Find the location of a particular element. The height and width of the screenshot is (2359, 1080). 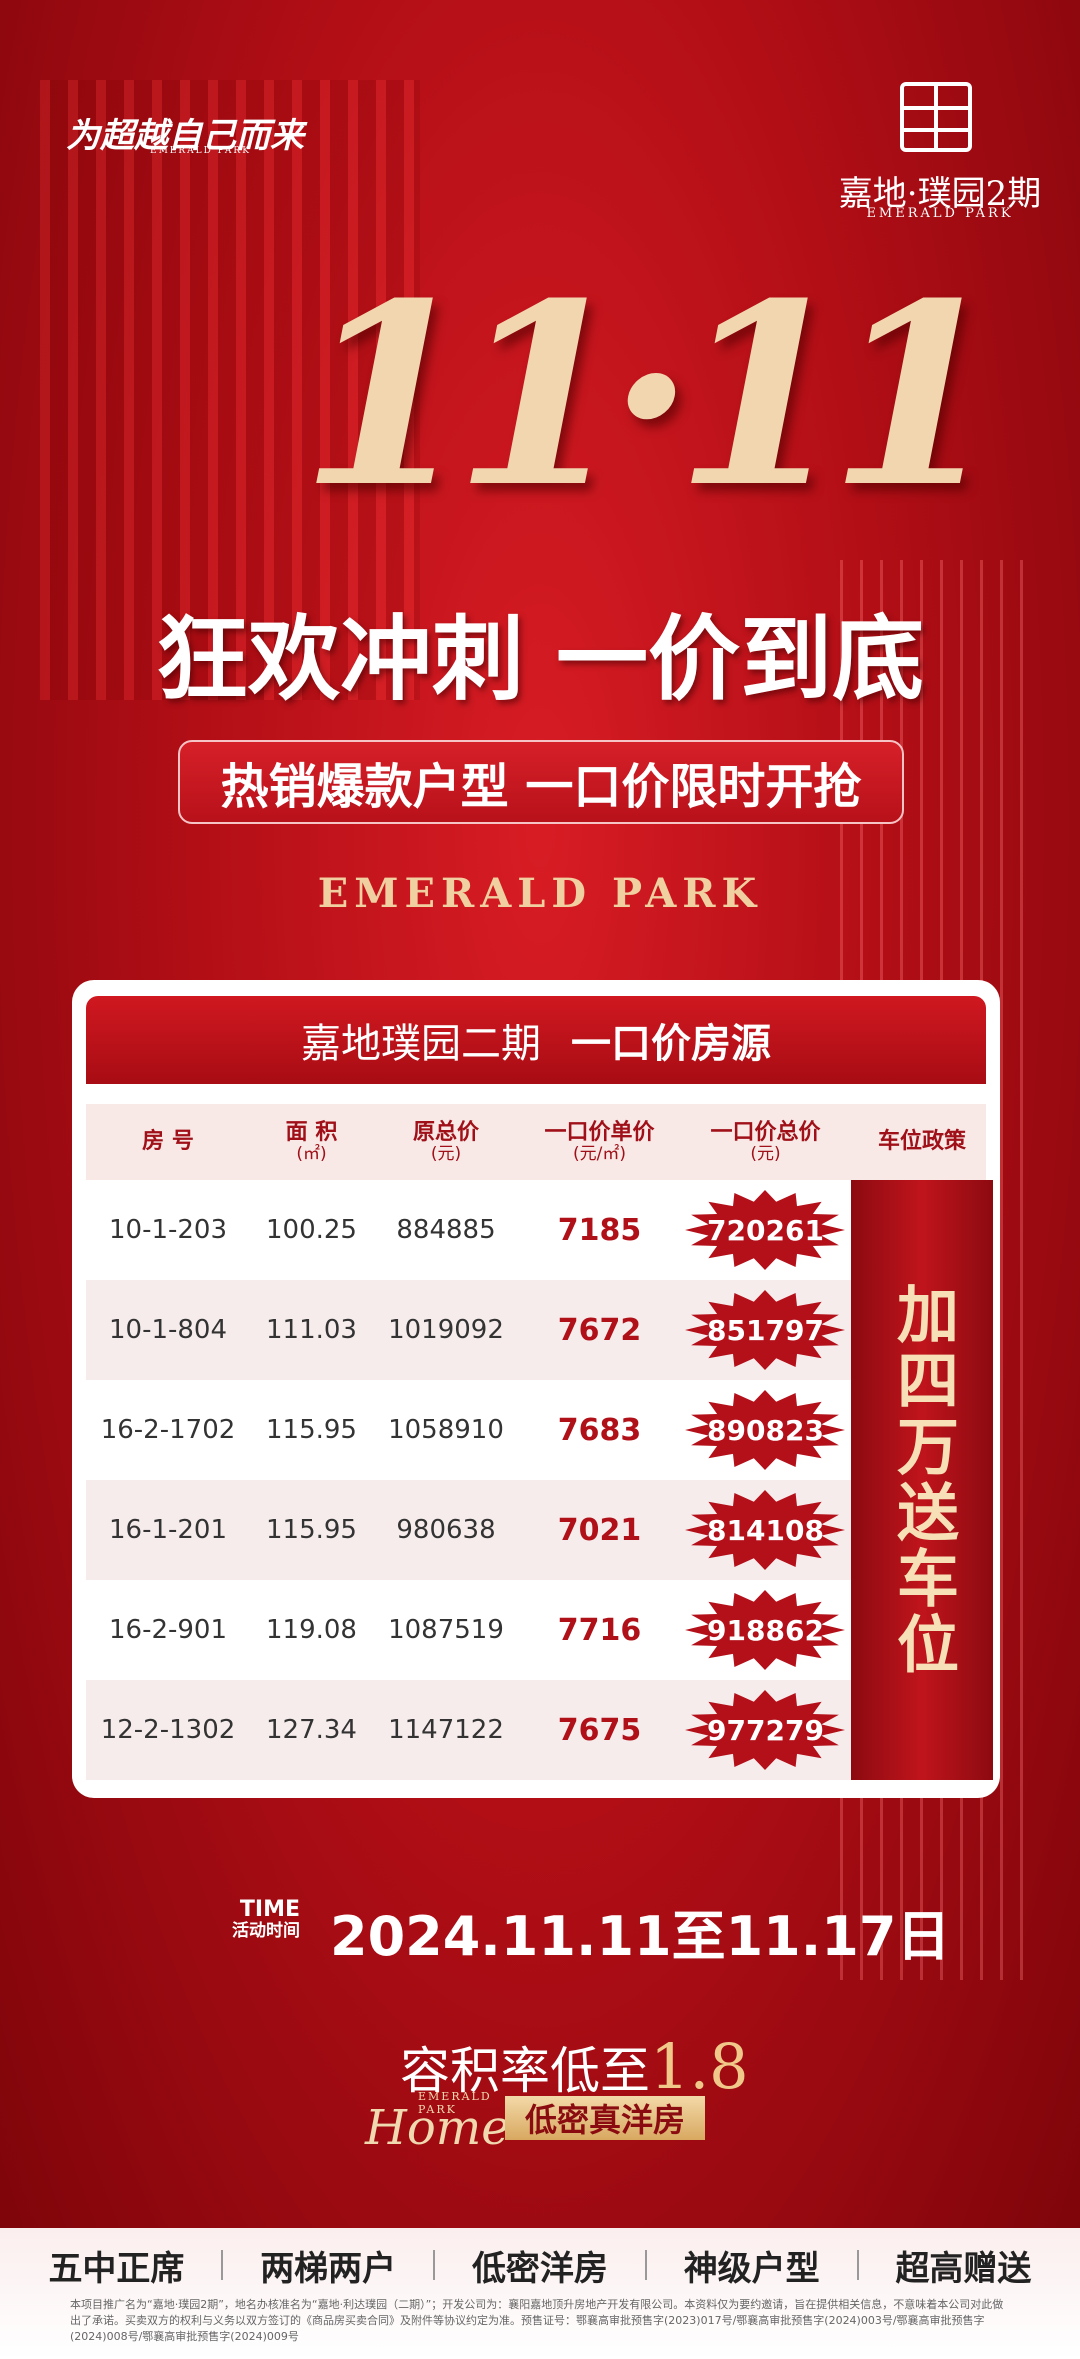

total-price: 918862 is located at coordinates (765, 1630).